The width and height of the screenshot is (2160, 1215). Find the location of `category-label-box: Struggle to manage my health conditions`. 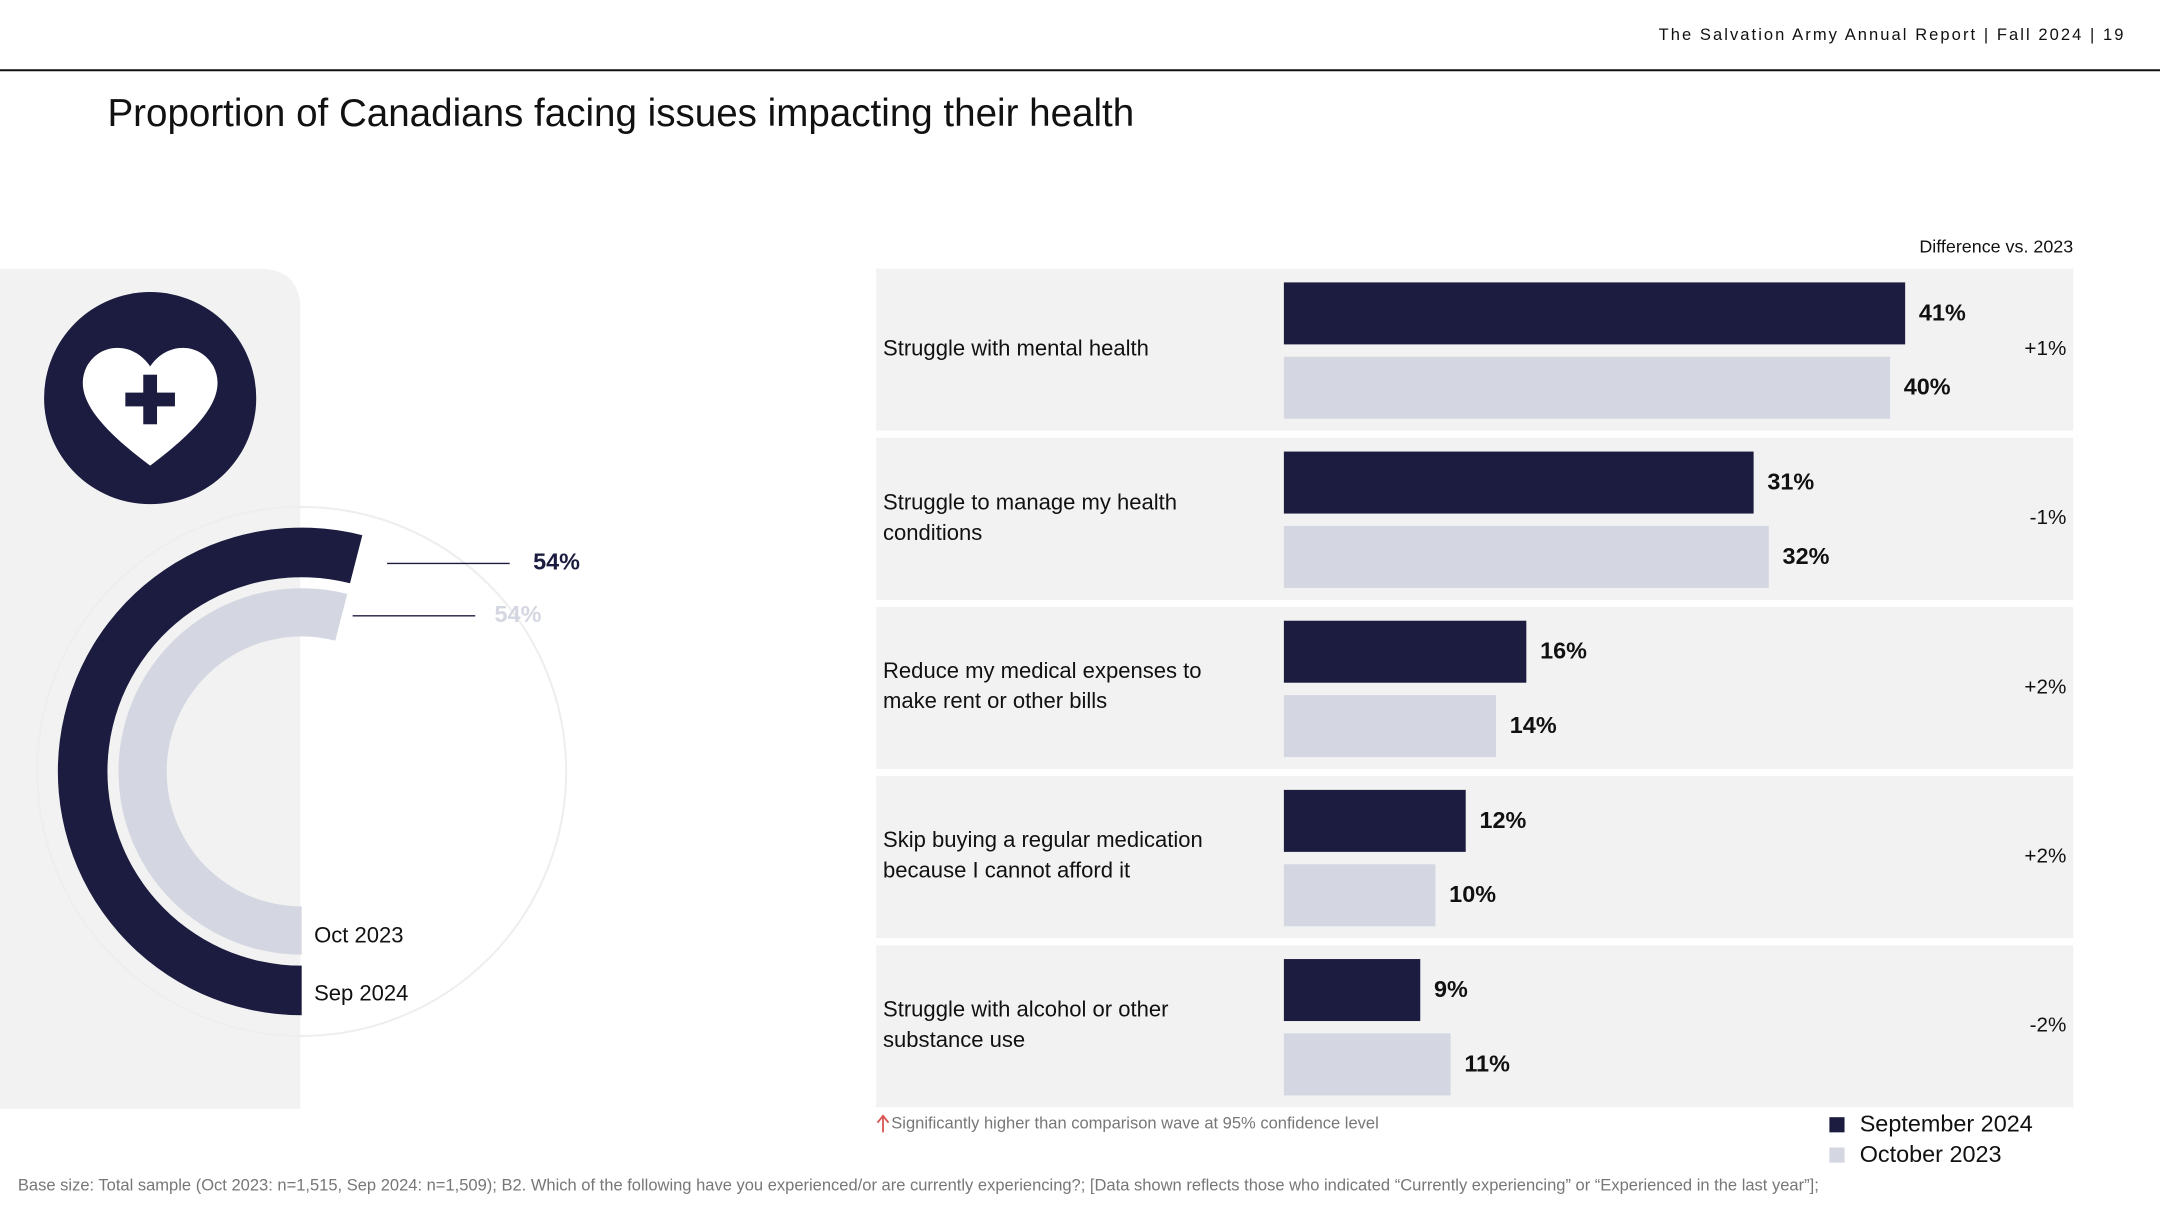

category-label-box: Struggle to manage my health conditions is located at coordinates (1030, 518).